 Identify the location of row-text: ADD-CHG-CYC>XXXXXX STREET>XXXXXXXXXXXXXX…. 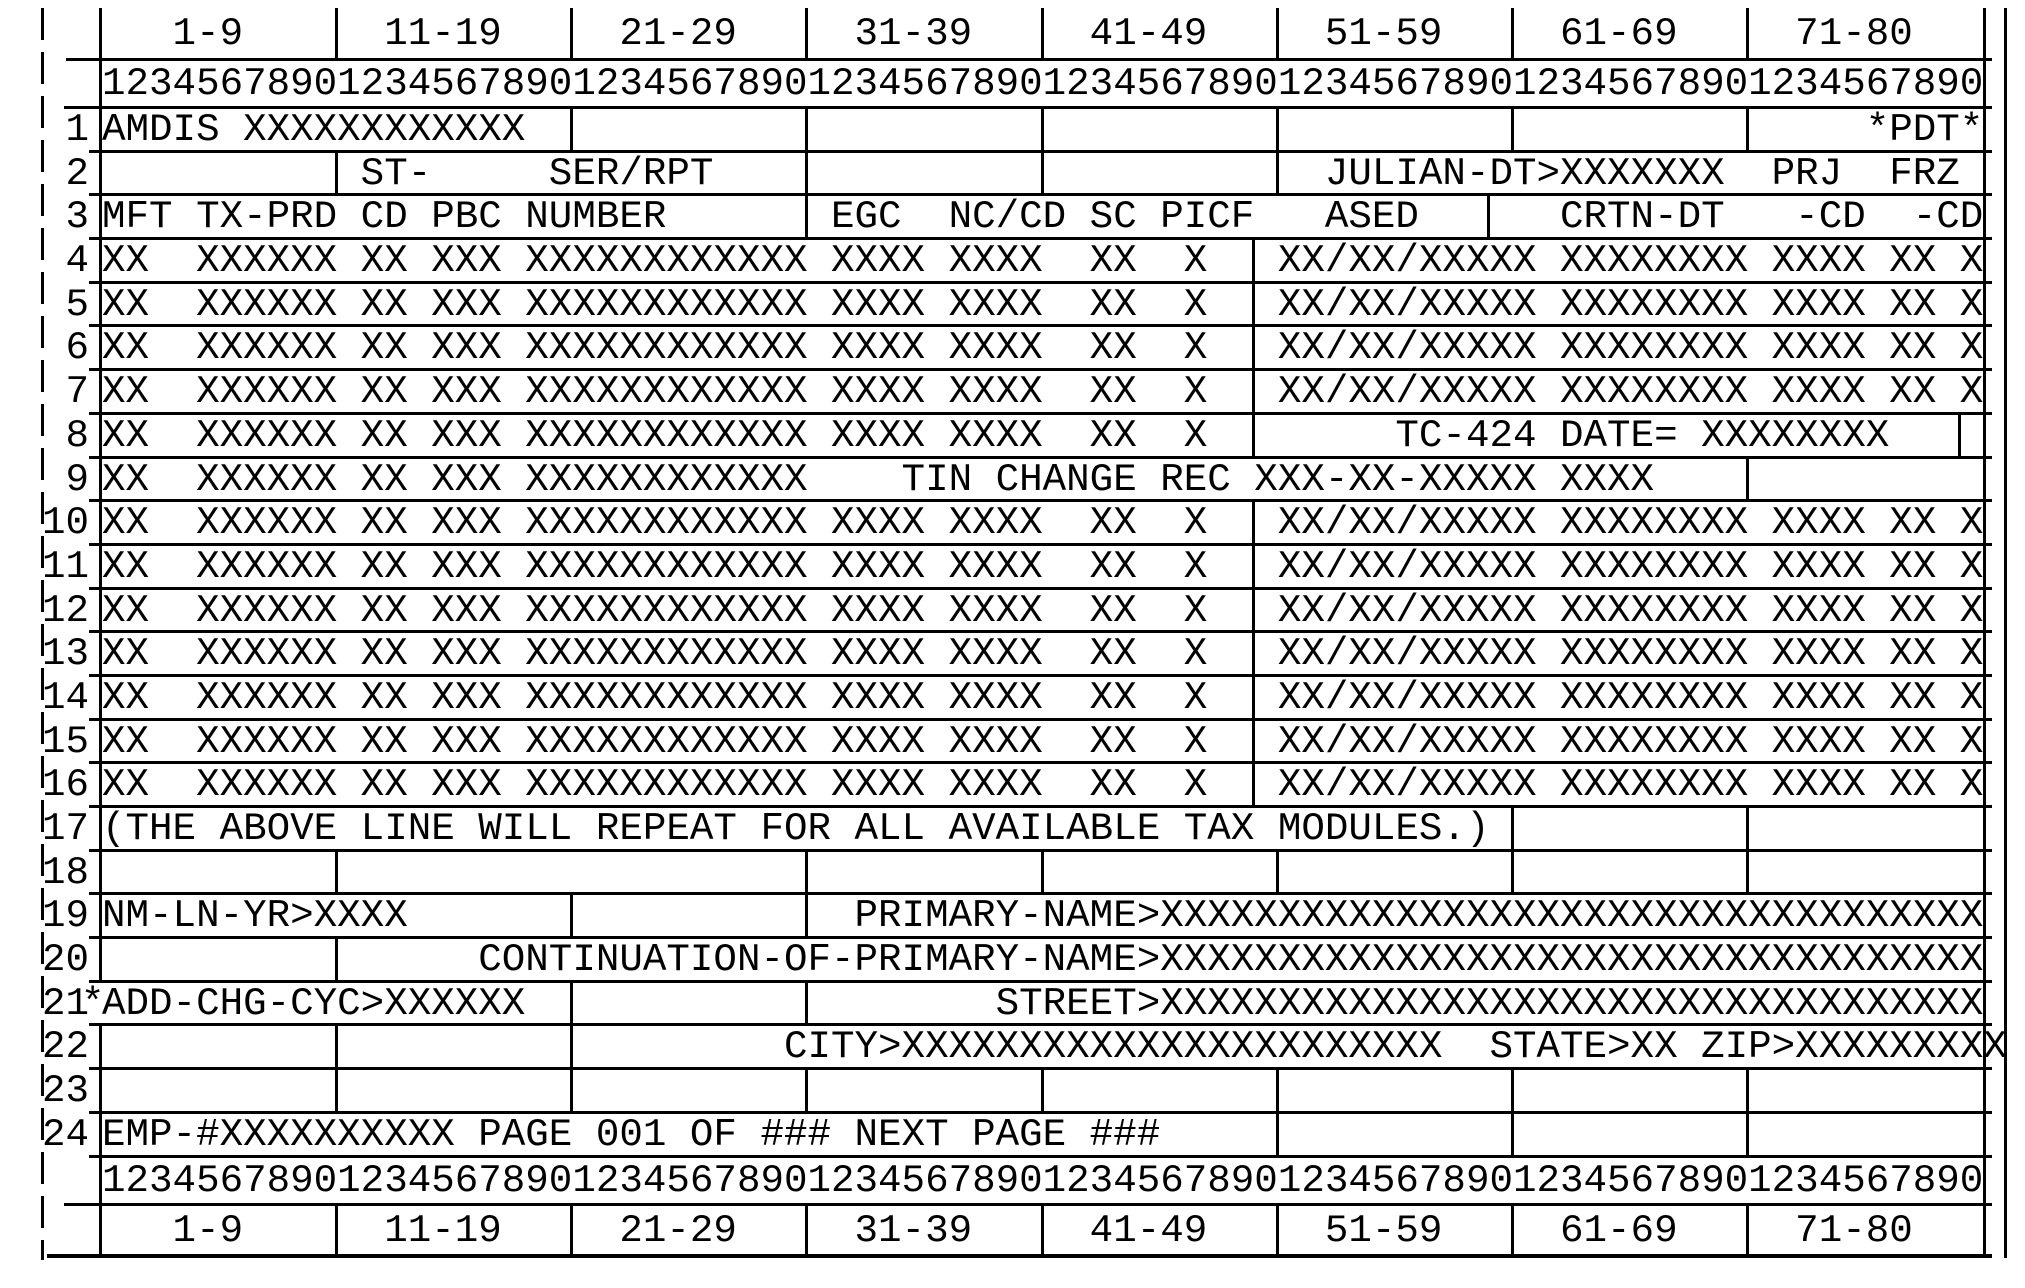
(1043, 1003).